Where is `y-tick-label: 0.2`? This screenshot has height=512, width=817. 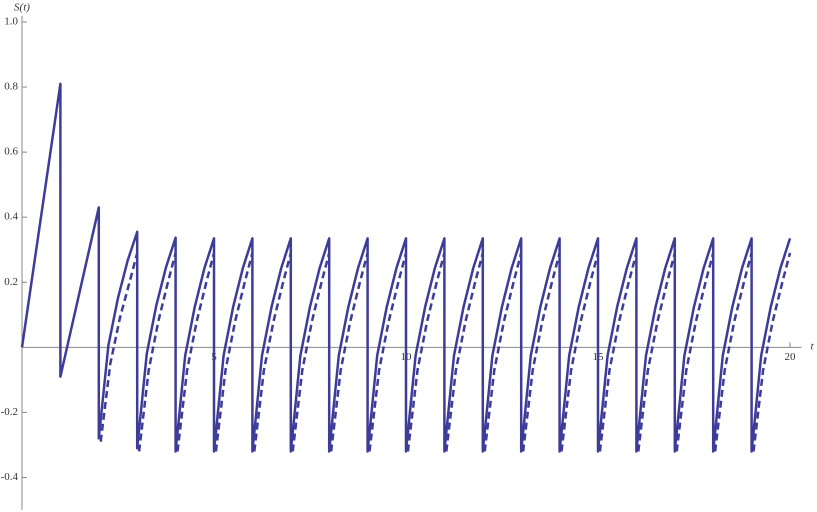 y-tick-label: 0.2 is located at coordinates (11, 282).